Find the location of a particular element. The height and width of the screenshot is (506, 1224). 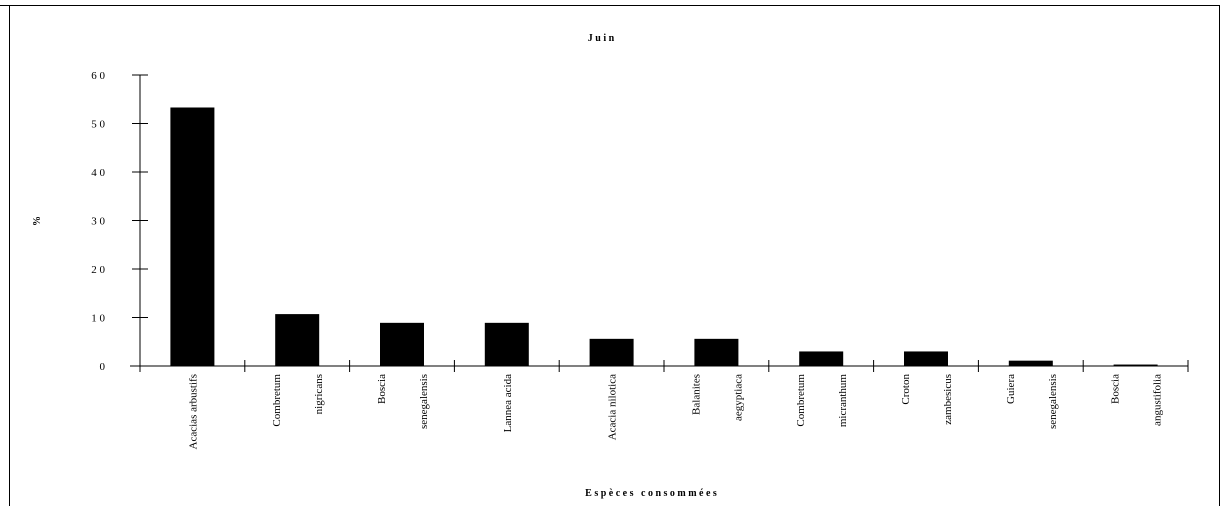

x-tick-label: Acacia nilotica is located at coordinates (613, 407).